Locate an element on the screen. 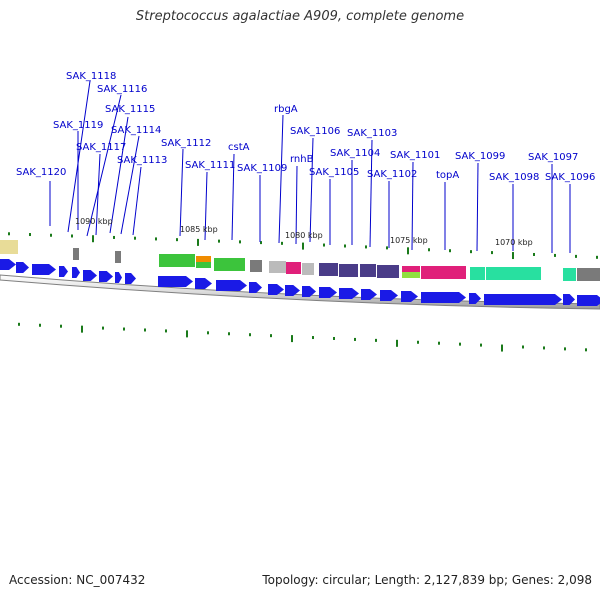  accession-text: Accession: NC_007432 is located at coordinates (77, 580).